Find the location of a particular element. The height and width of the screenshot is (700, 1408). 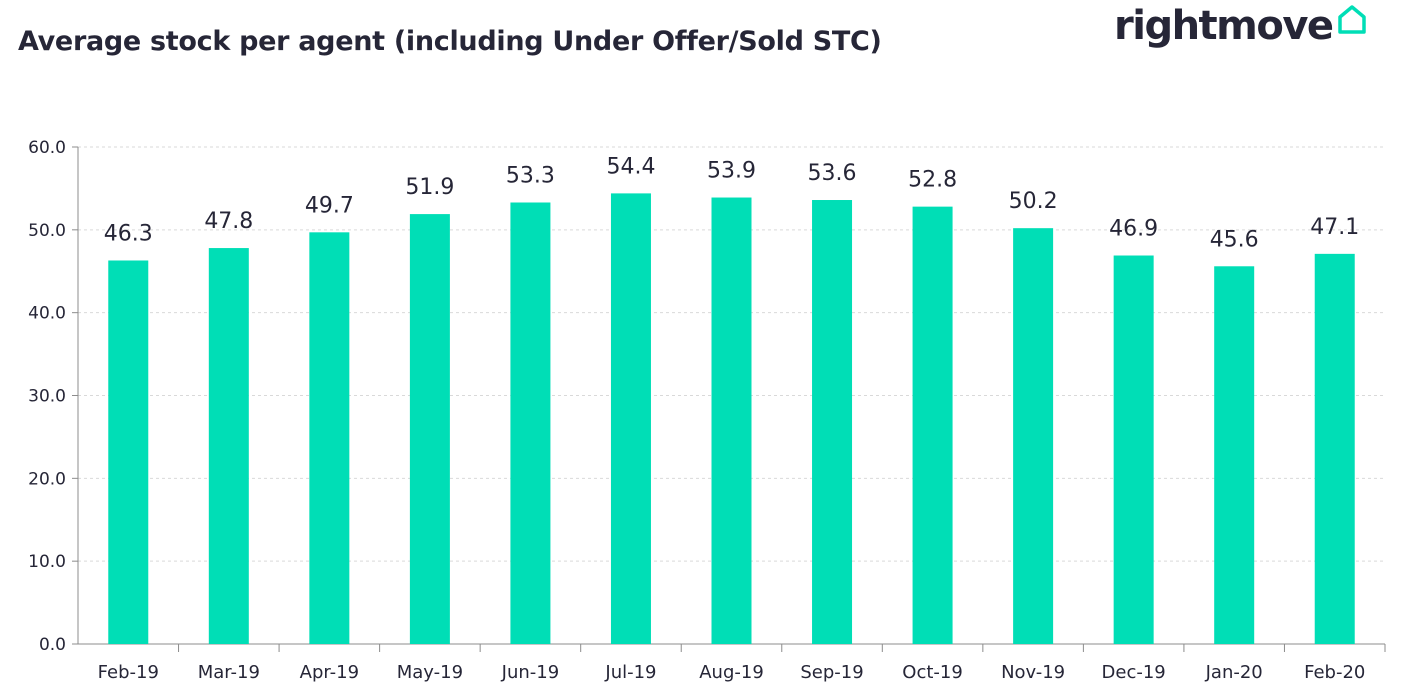

data-label: 47.8 is located at coordinates (228, 221).